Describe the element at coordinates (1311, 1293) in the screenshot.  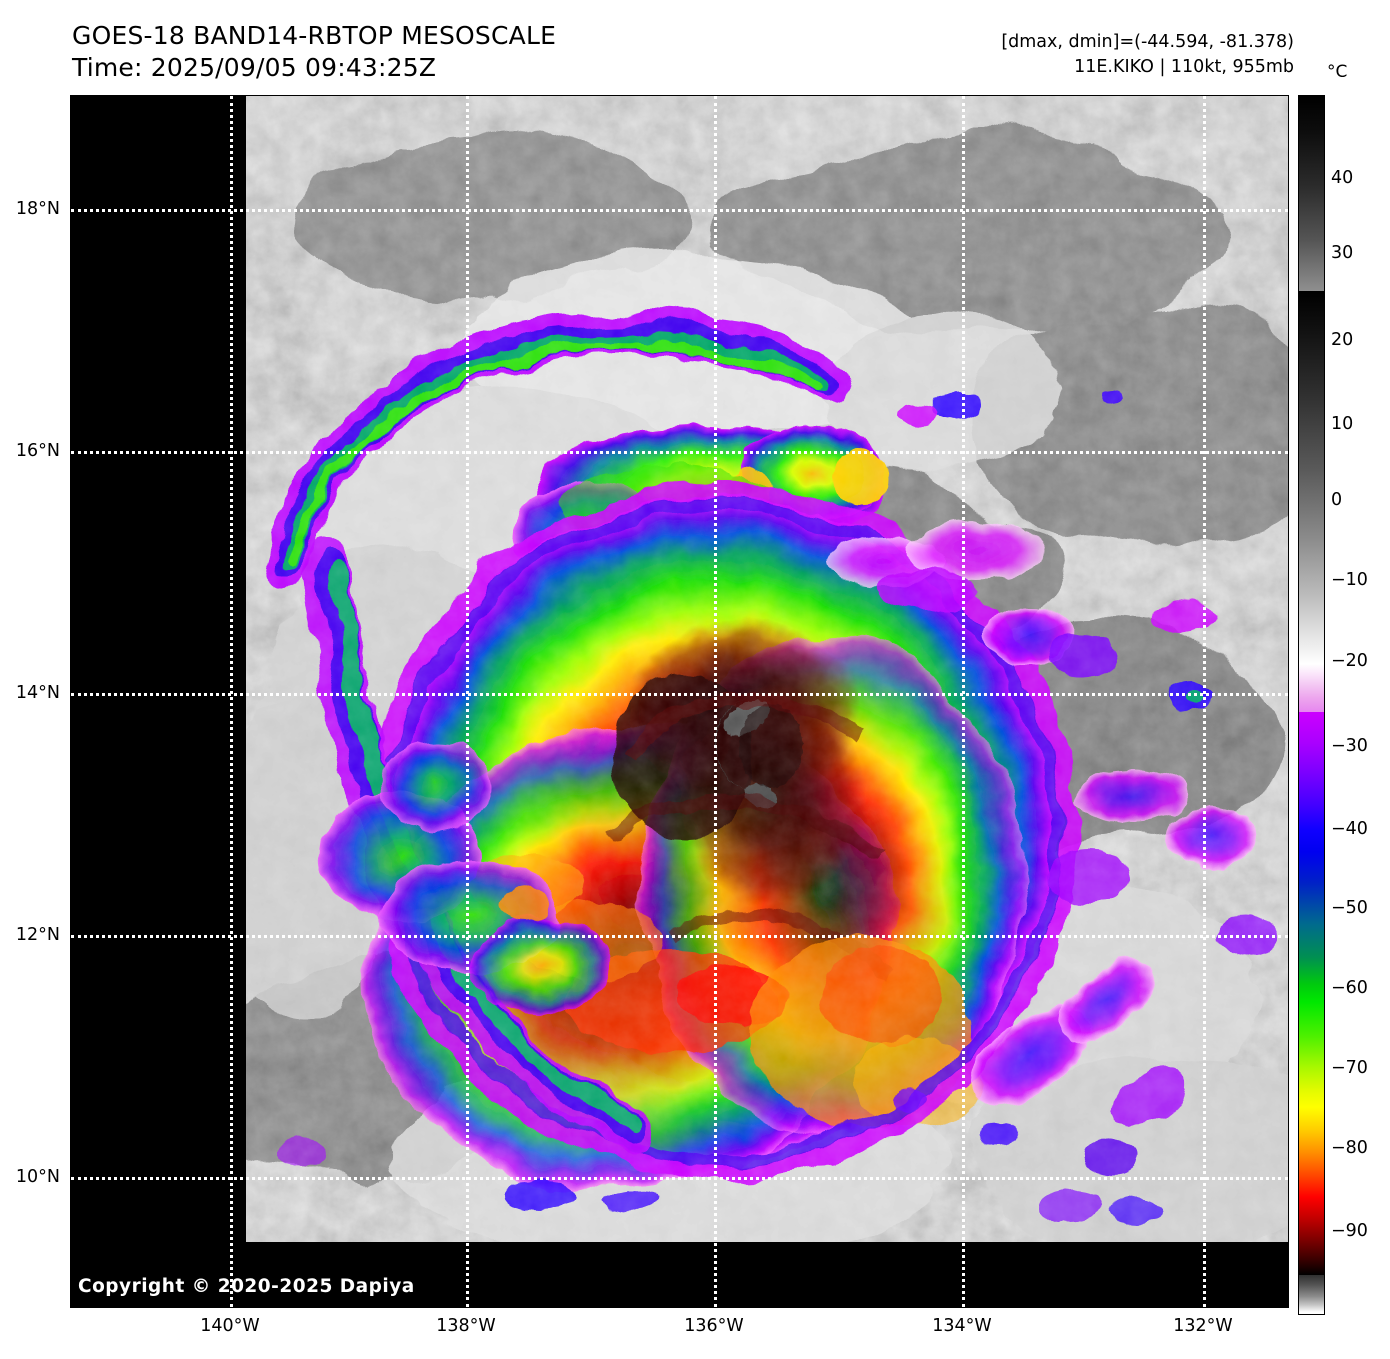
I see `colorbar-segment-cold-gray` at that location.